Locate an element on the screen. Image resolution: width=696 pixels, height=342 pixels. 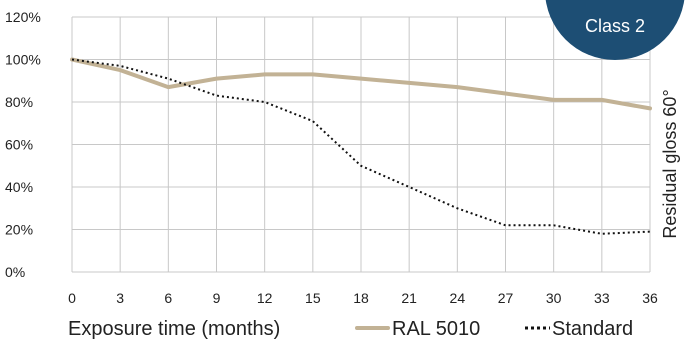
x-tick-label: 30 is located at coordinates (554, 298).